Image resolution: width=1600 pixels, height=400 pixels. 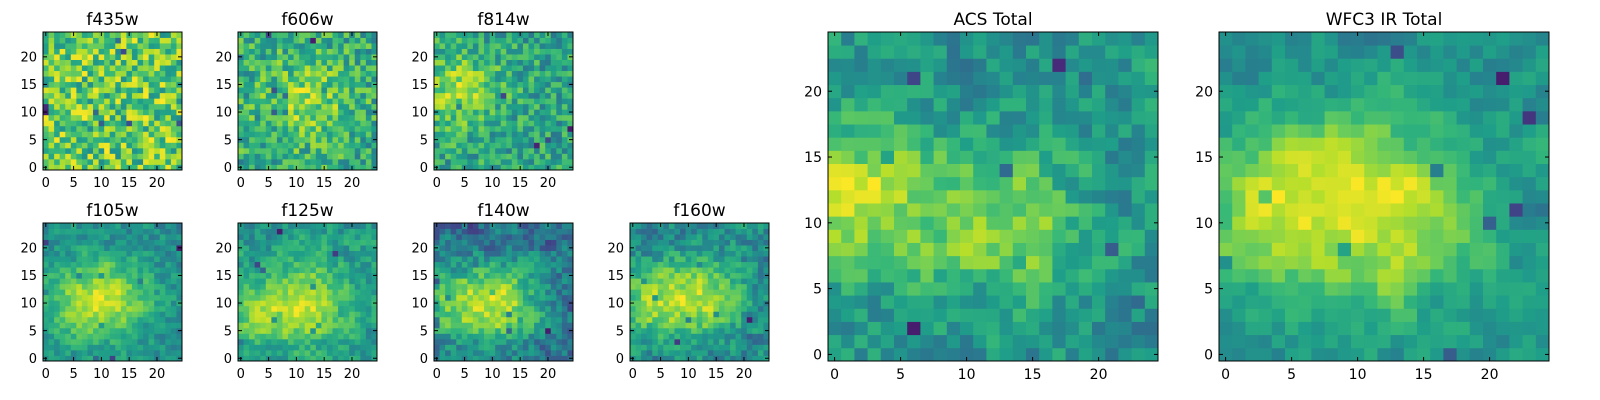 What do you see at coordinates (223, 304) in the screenshot?
I see `y-tick-label: 10` at bounding box center [223, 304].